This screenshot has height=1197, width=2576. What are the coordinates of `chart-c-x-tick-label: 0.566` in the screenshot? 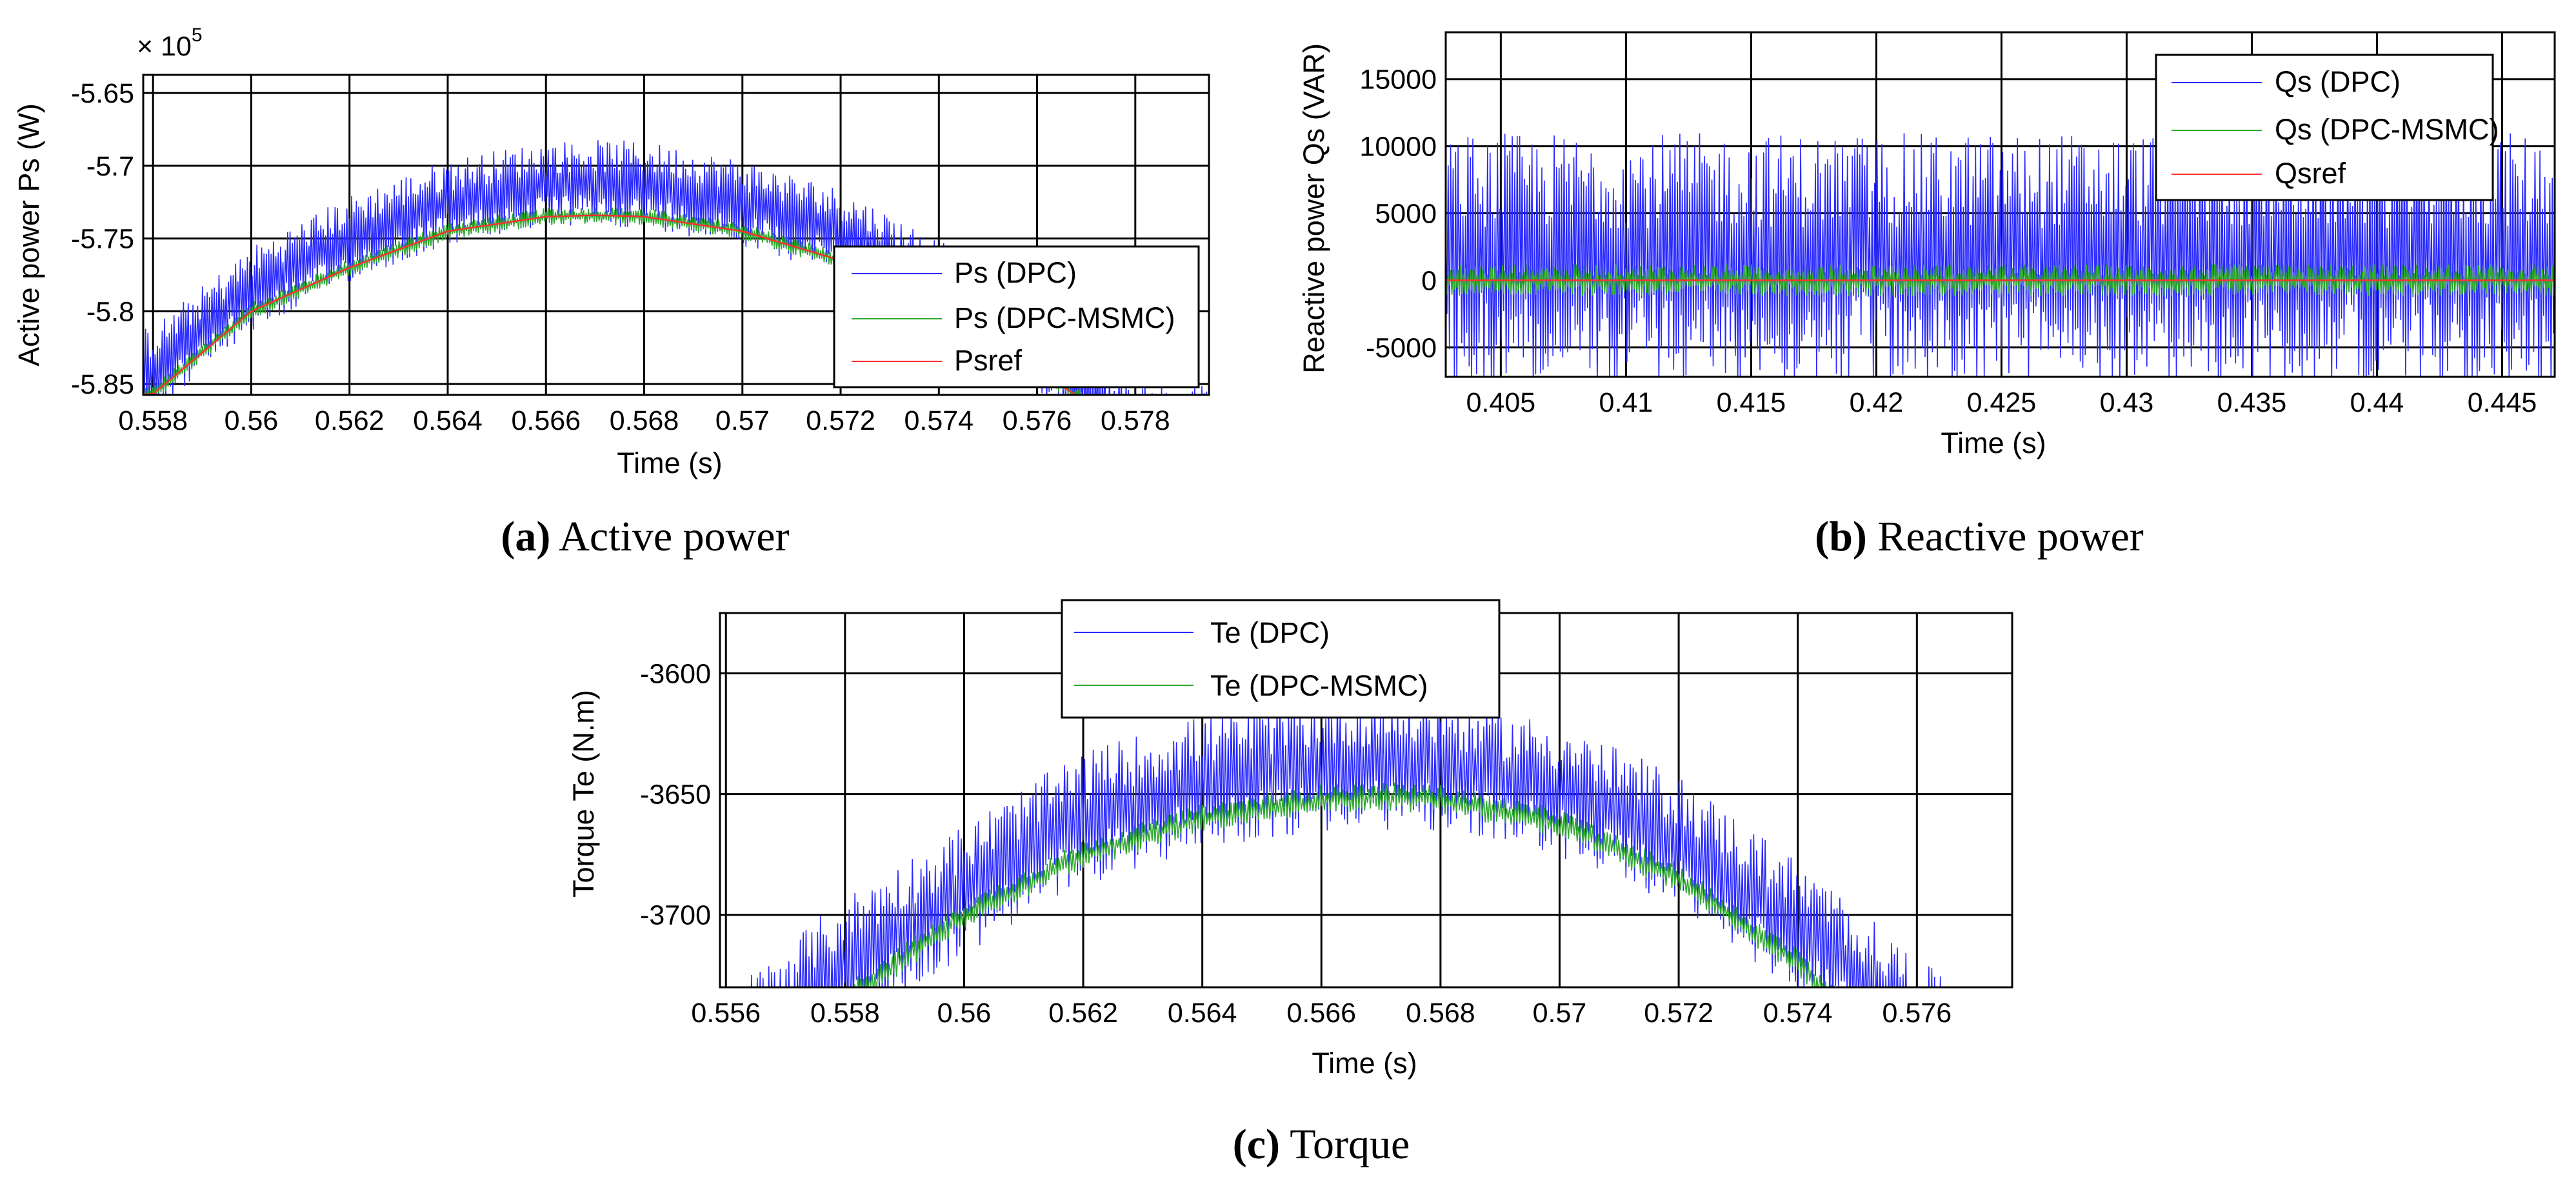 It's located at (1321, 1014).